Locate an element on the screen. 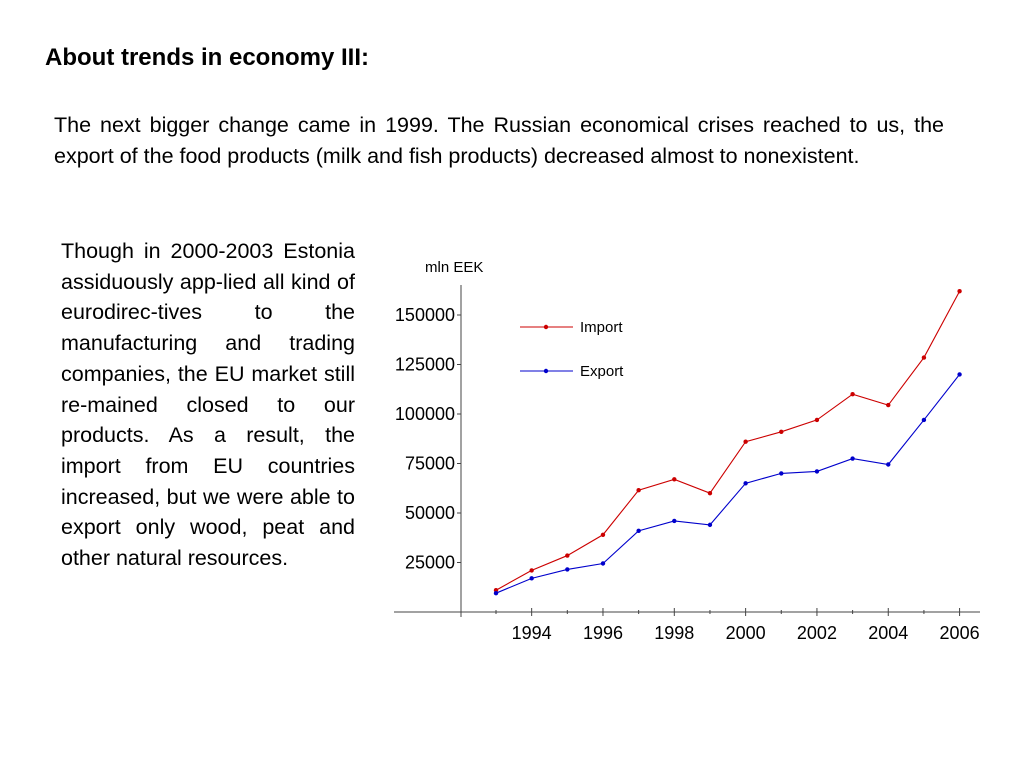 The width and height of the screenshot is (1024, 768). export-legend-label: Export is located at coordinates (602, 371).